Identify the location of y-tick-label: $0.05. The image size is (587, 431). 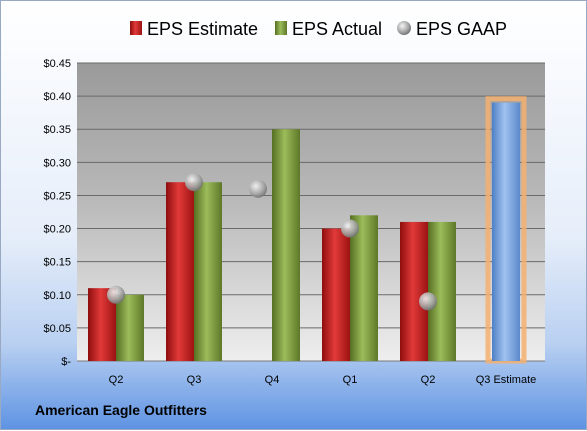
(57, 329).